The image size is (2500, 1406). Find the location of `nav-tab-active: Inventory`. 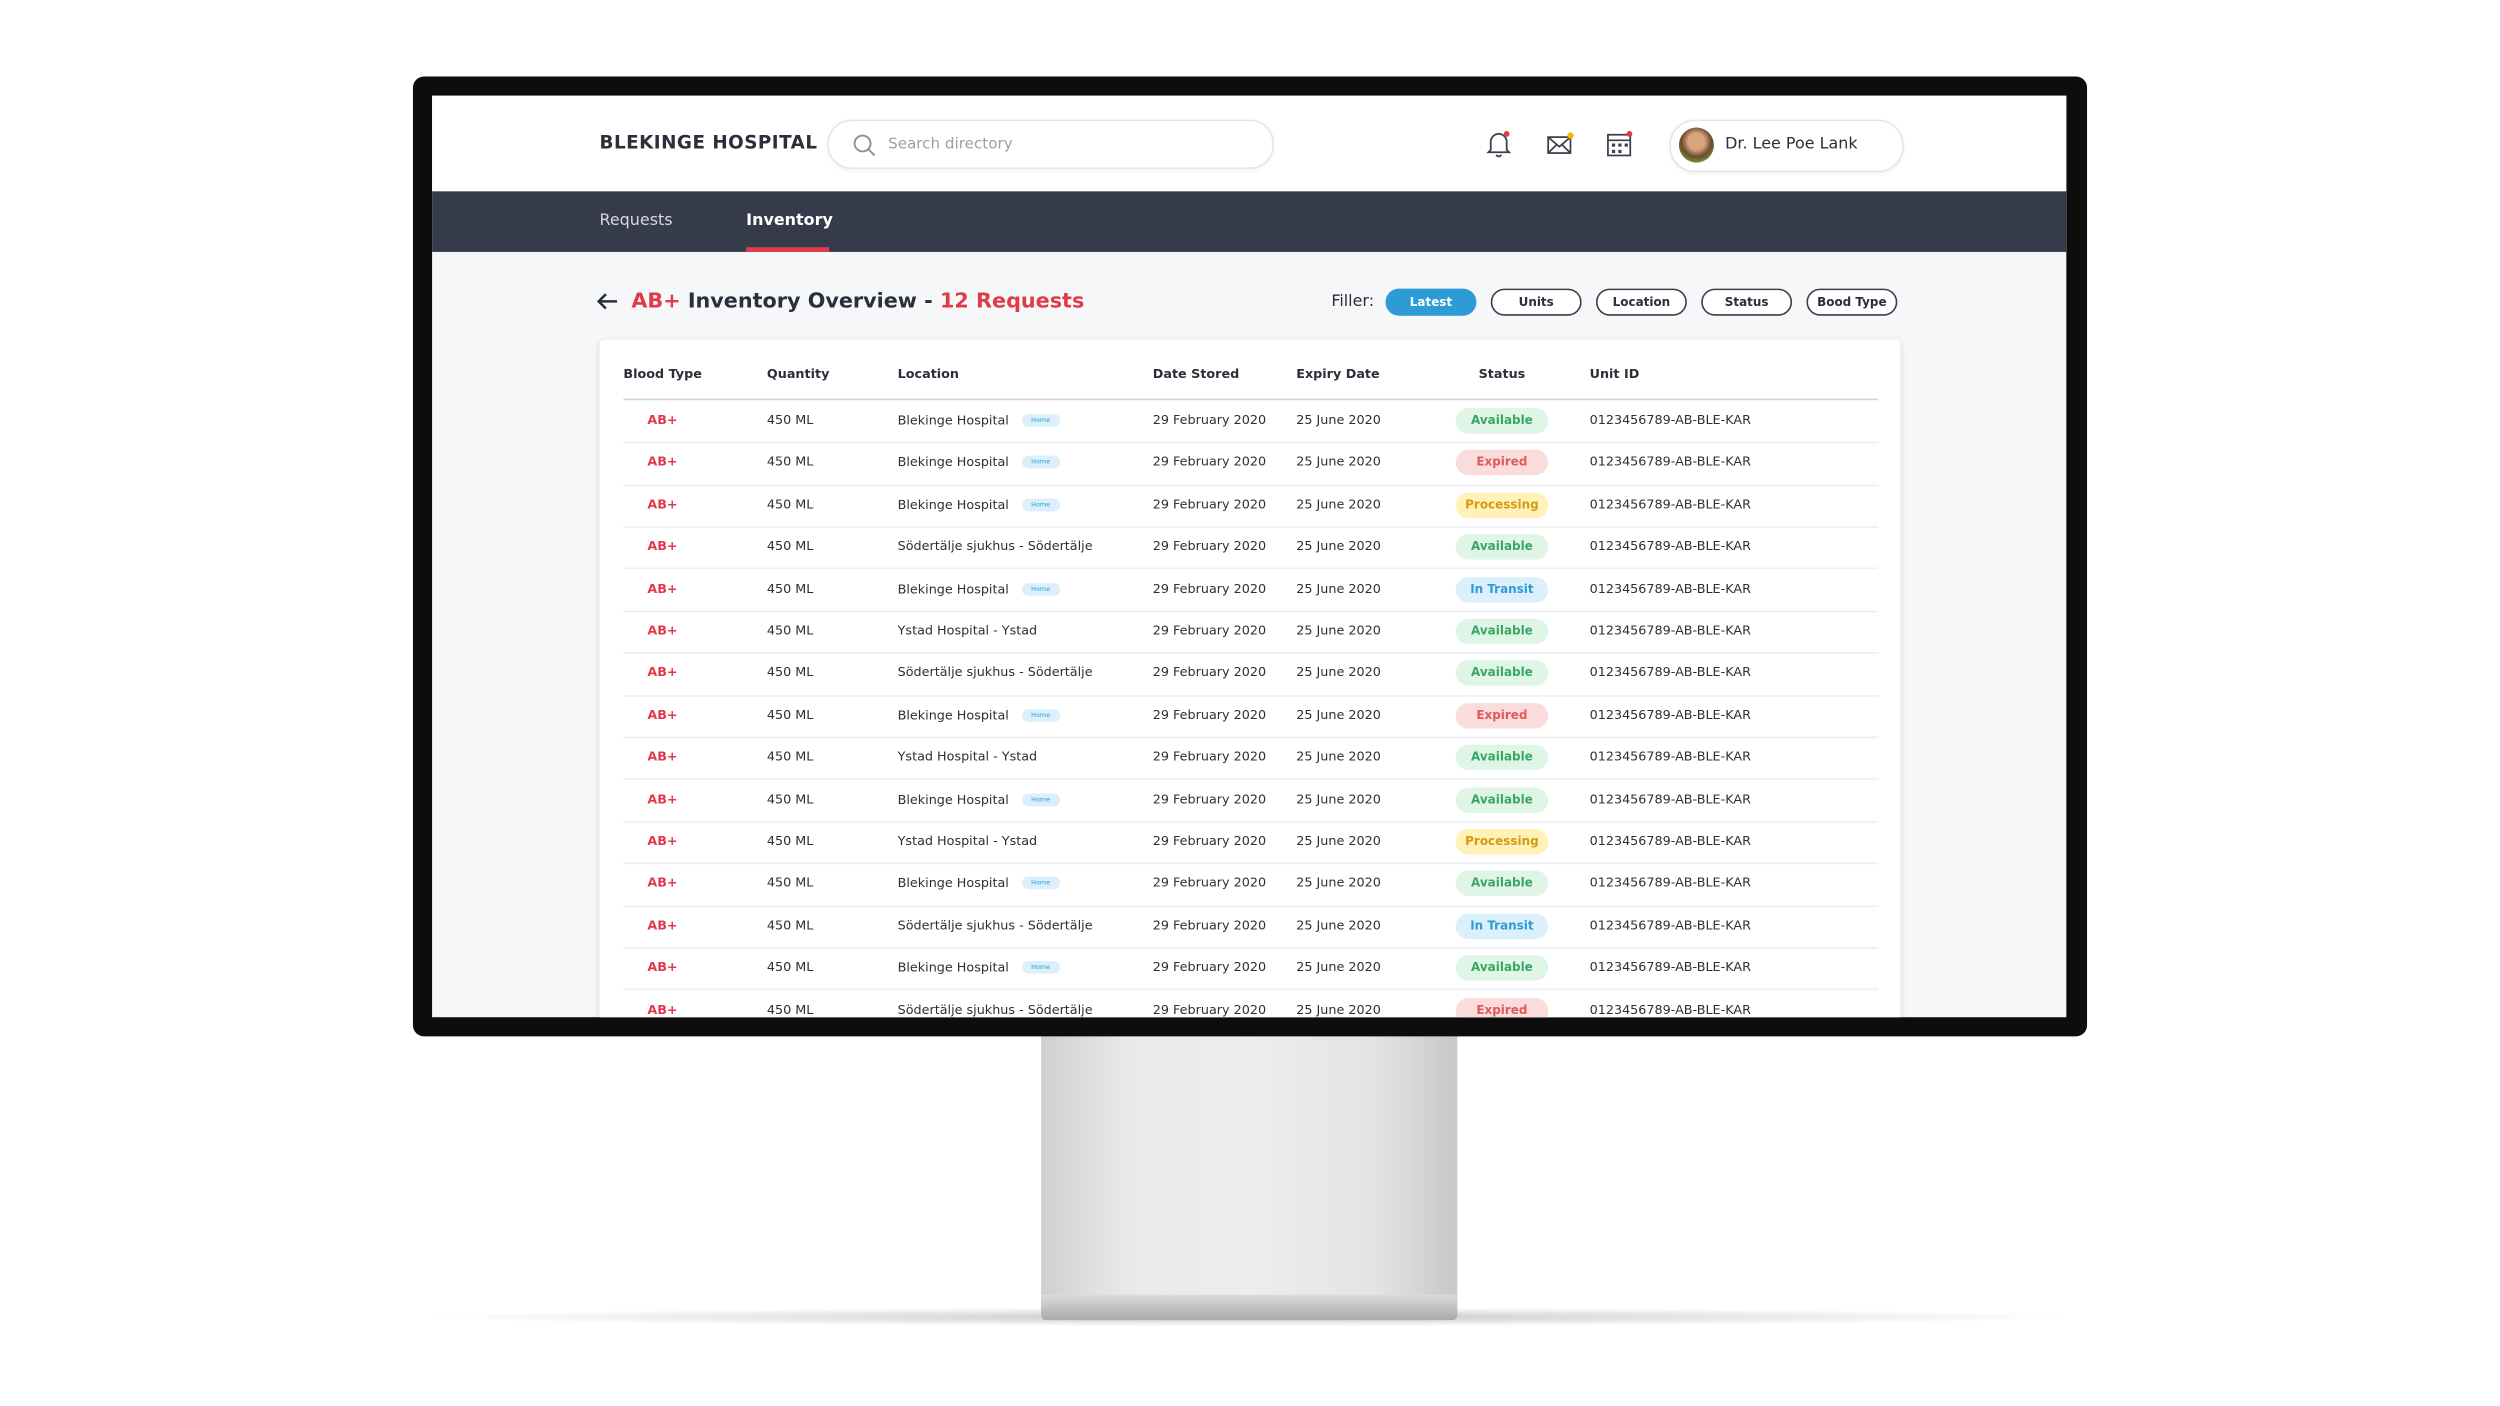

nav-tab-active: Inventory is located at coordinates (789, 221).